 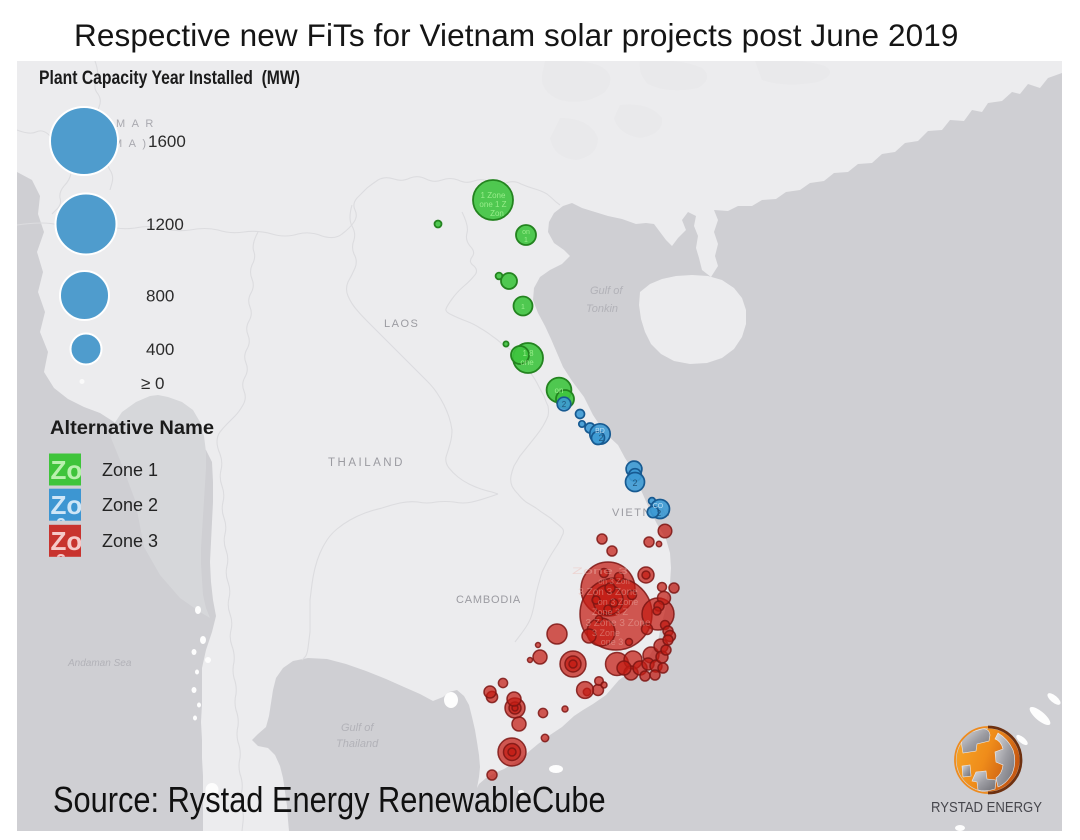 I want to click on svg-text: THAILAND, so click(x=366, y=463).